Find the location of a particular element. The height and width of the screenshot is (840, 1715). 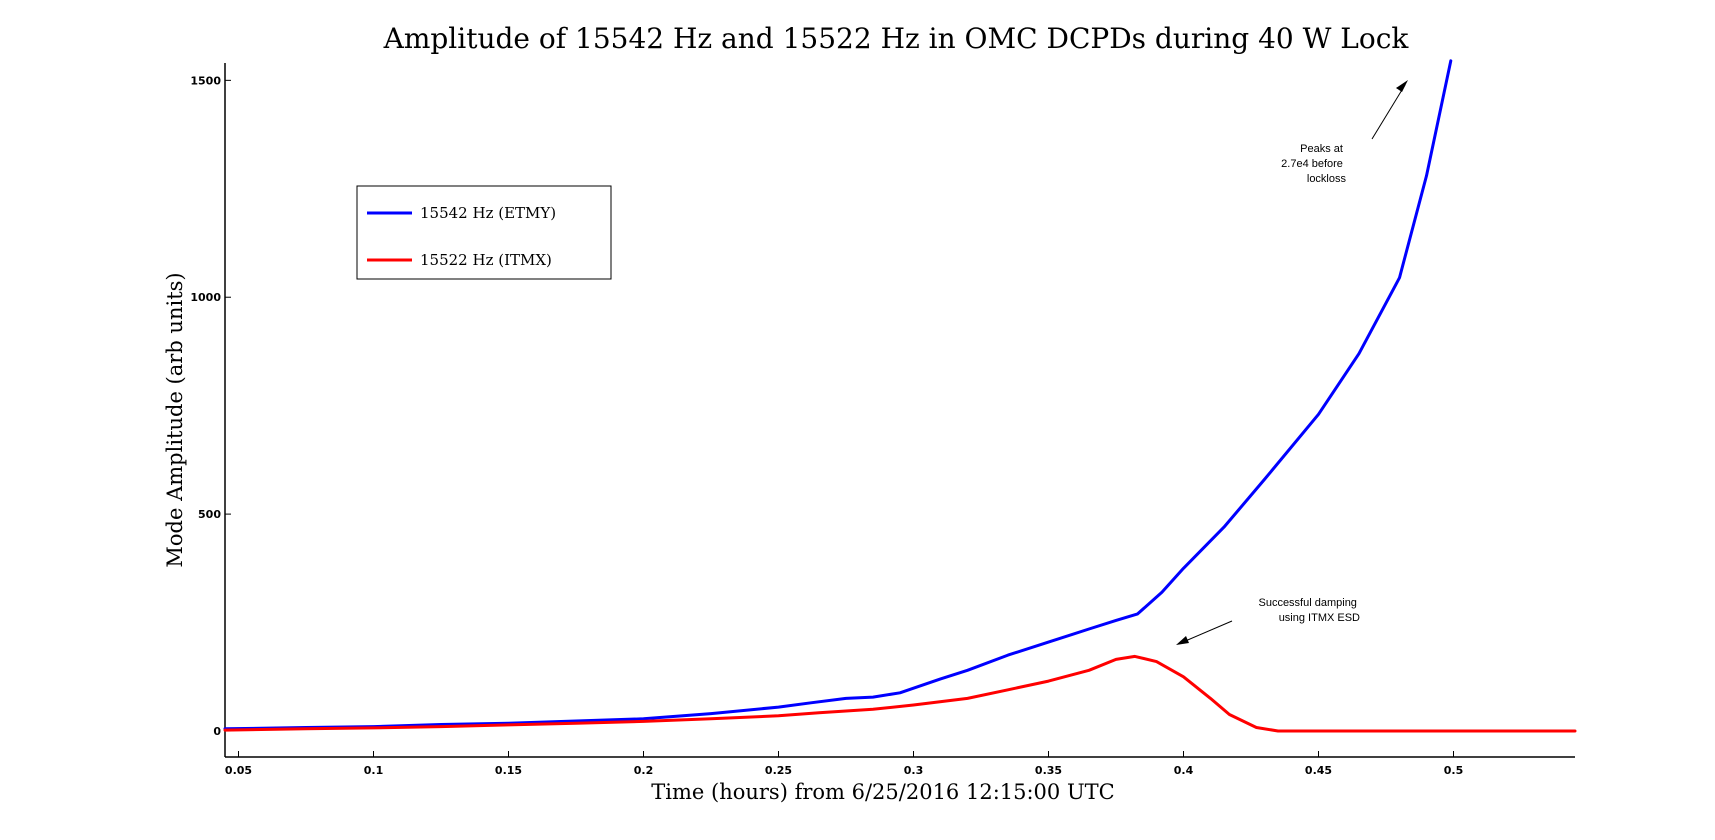

x-tick-label: 0.3 is located at coordinates (914, 770).